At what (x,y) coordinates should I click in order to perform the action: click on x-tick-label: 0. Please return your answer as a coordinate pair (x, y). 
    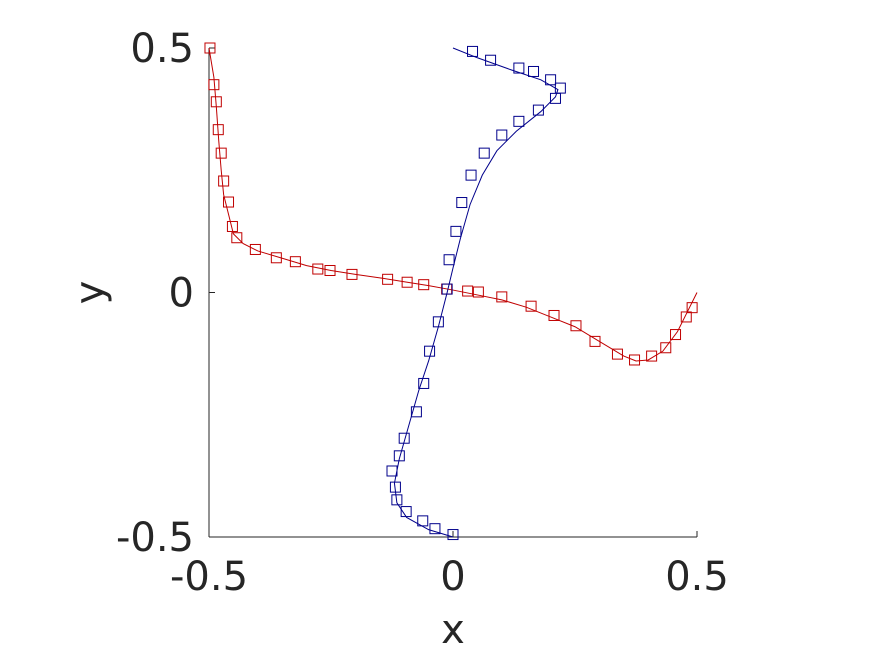
    Looking at the image, I should click on (452, 577).